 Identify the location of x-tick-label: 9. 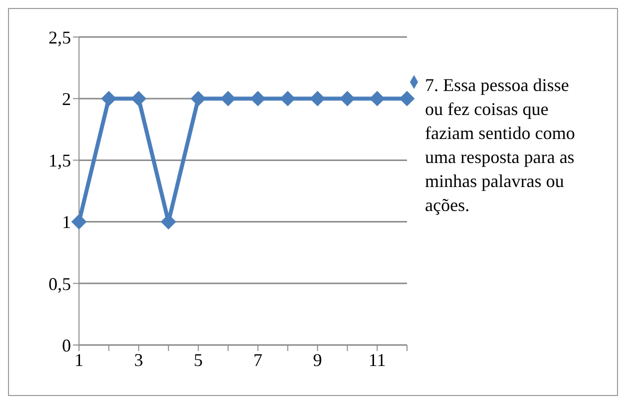
(317, 360).